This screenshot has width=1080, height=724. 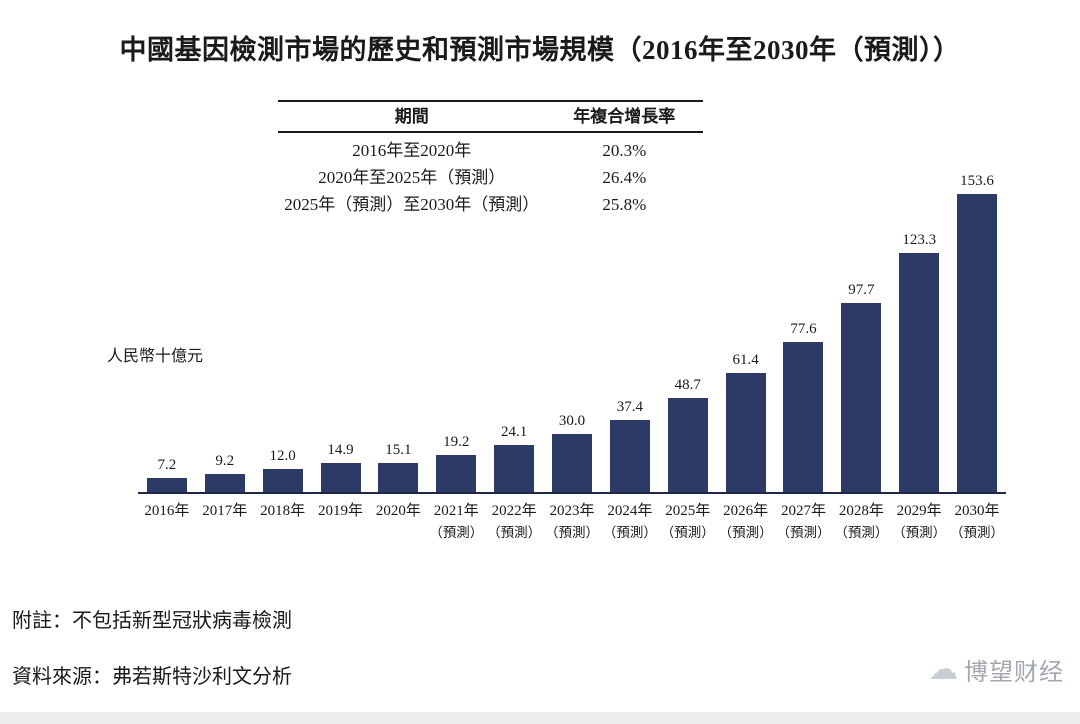 I want to click on bar-group: 48.7, so click(x=687, y=434).